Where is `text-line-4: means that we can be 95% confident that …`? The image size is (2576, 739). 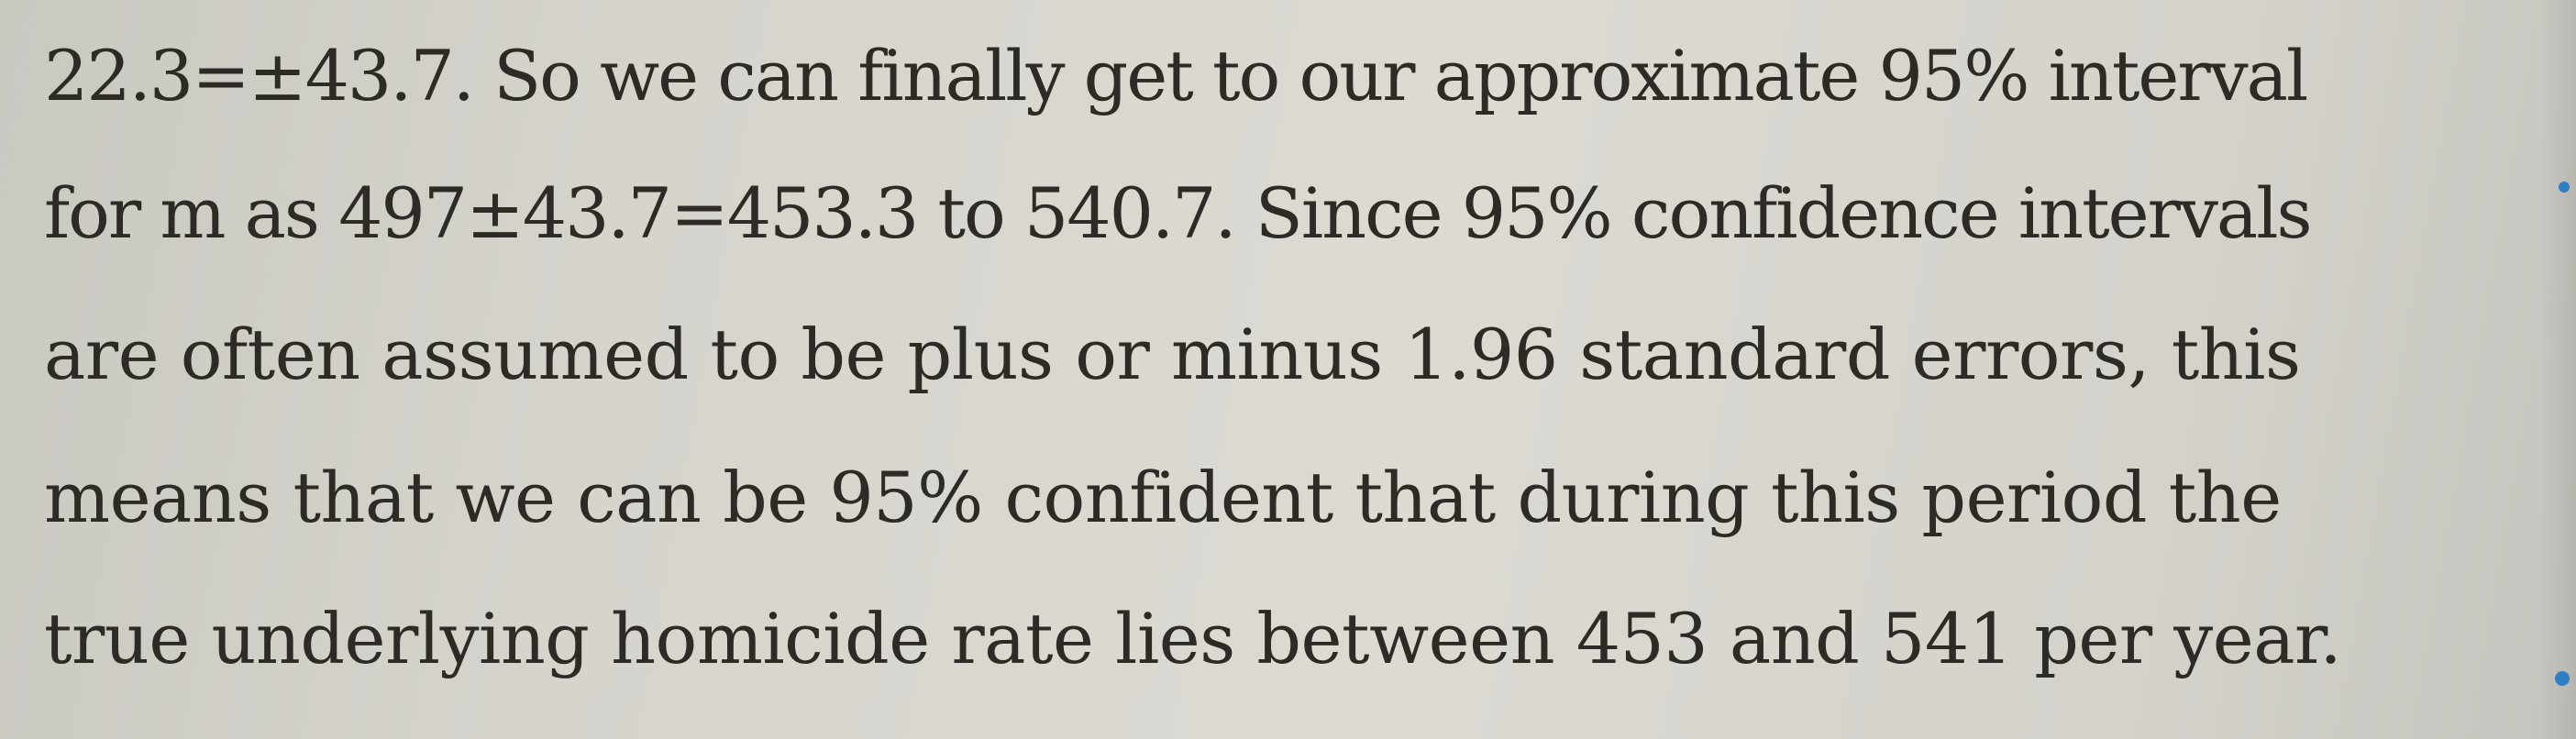
text-line-4: means that we can be 95% confident that … is located at coordinates (1163, 498).